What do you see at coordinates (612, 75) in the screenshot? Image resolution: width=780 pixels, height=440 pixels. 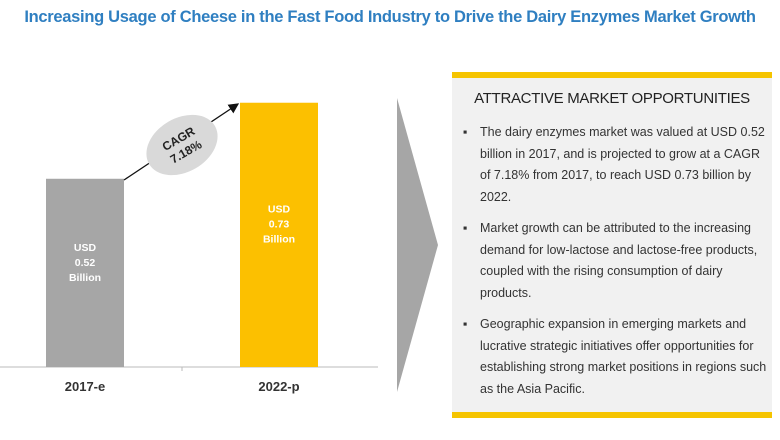 I see `panel-top-bar` at bounding box center [612, 75].